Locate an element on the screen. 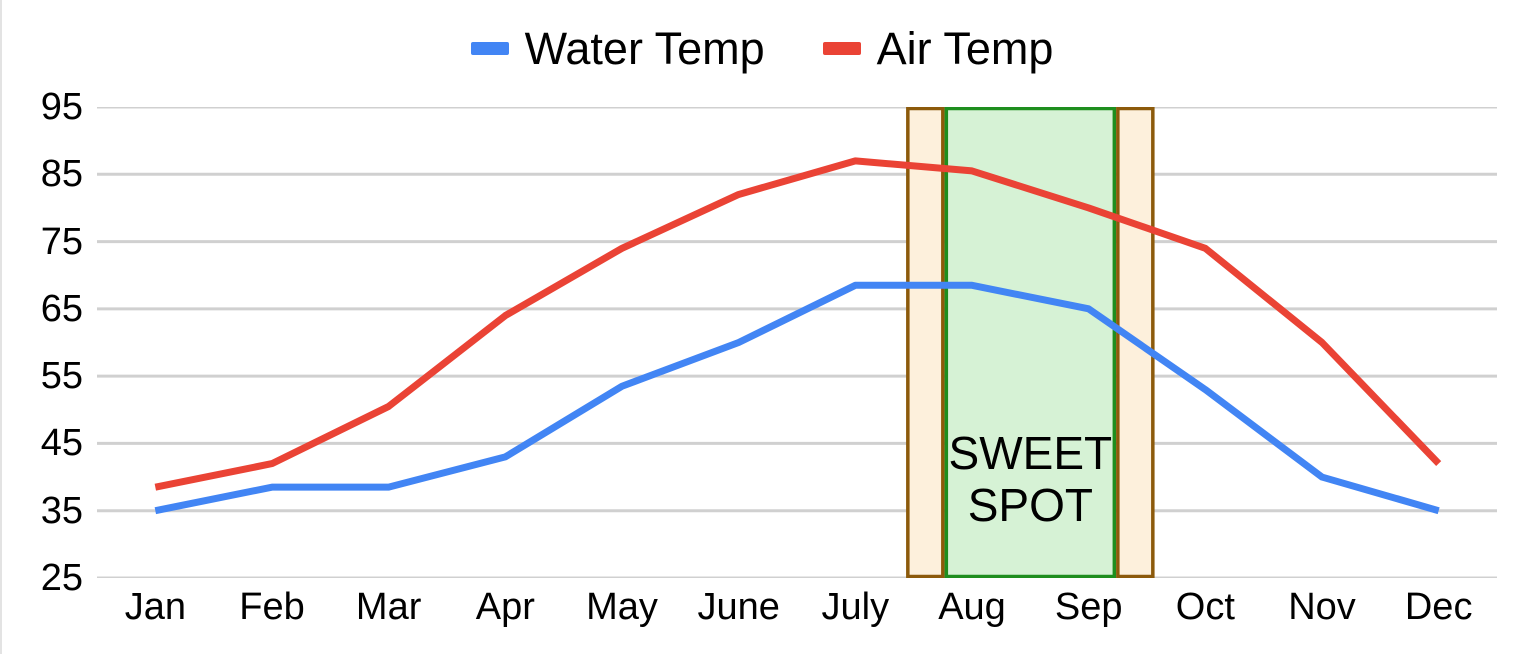 Image resolution: width=1520 pixels, height=654 pixels. legend-item-air-temp: Air Temp is located at coordinates (938, 48).